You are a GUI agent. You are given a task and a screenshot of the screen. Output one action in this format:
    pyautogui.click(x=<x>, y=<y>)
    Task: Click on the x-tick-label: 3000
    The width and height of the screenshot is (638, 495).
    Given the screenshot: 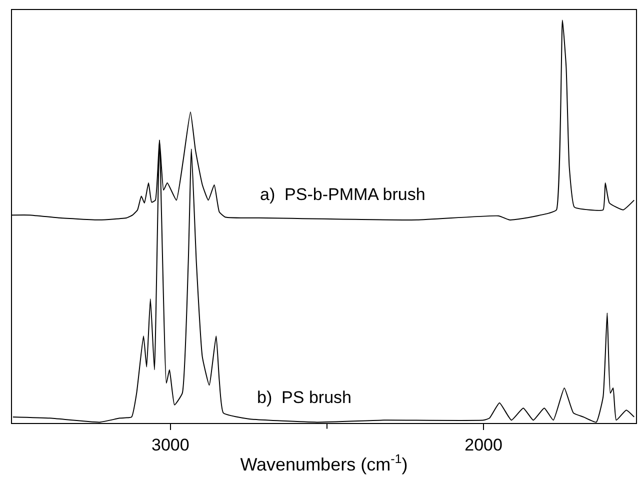 What is the action you would take?
    pyautogui.click(x=171, y=444)
    